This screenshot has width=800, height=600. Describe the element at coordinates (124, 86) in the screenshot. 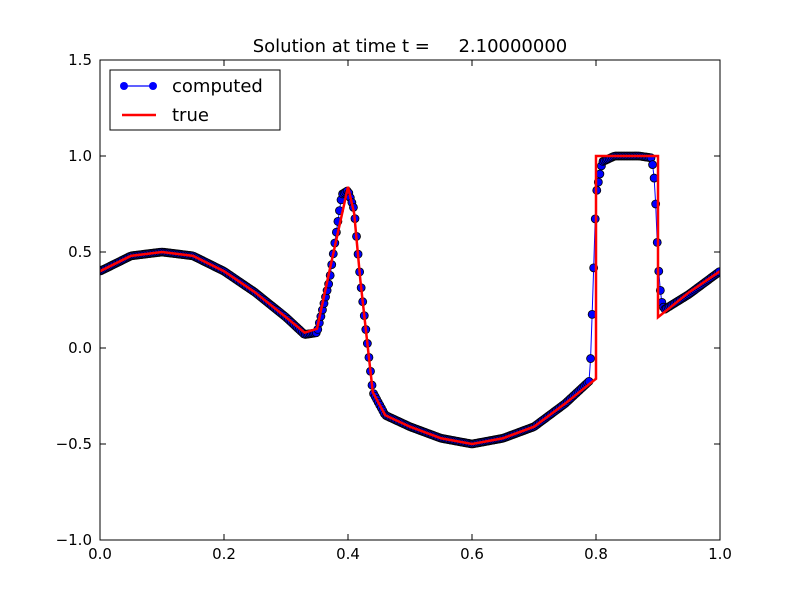

I see `legend-computed-marker` at that location.